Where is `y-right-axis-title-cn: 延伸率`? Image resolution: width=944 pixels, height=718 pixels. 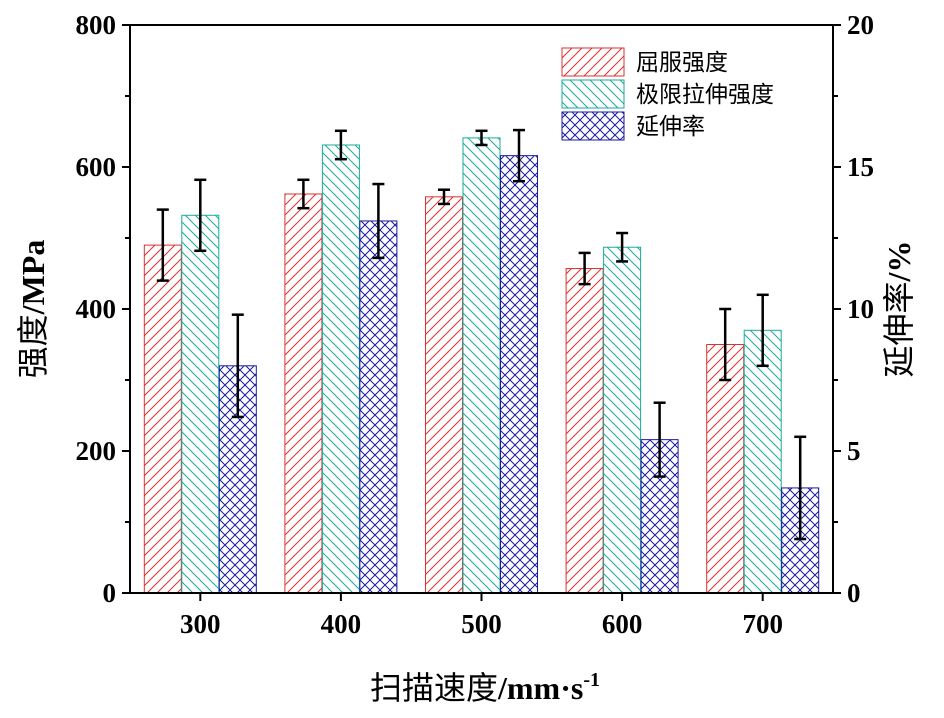 y-right-axis-title-cn: 延伸率 is located at coordinates (899, 329).